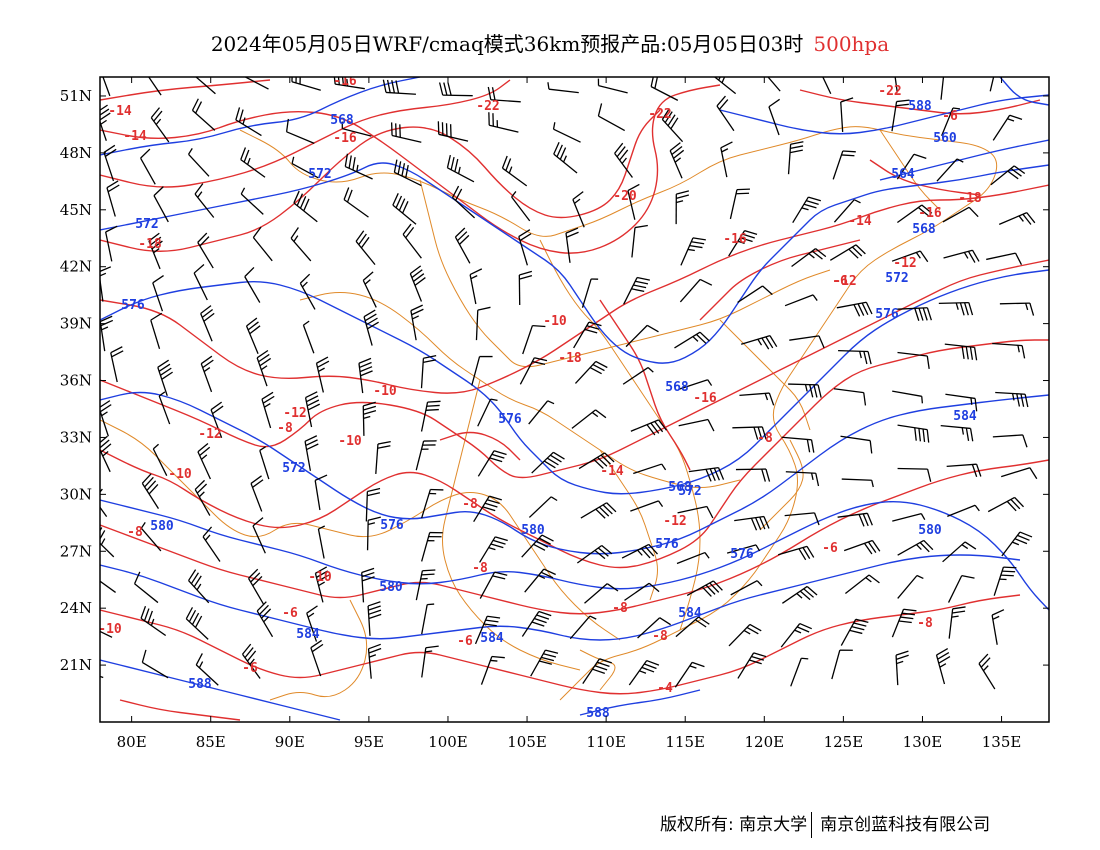 This screenshot has width=1100, height=850. What do you see at coordinates (133, 305) in the screenshot?
I see `height-label: 576` at bounding box center [133, 305].